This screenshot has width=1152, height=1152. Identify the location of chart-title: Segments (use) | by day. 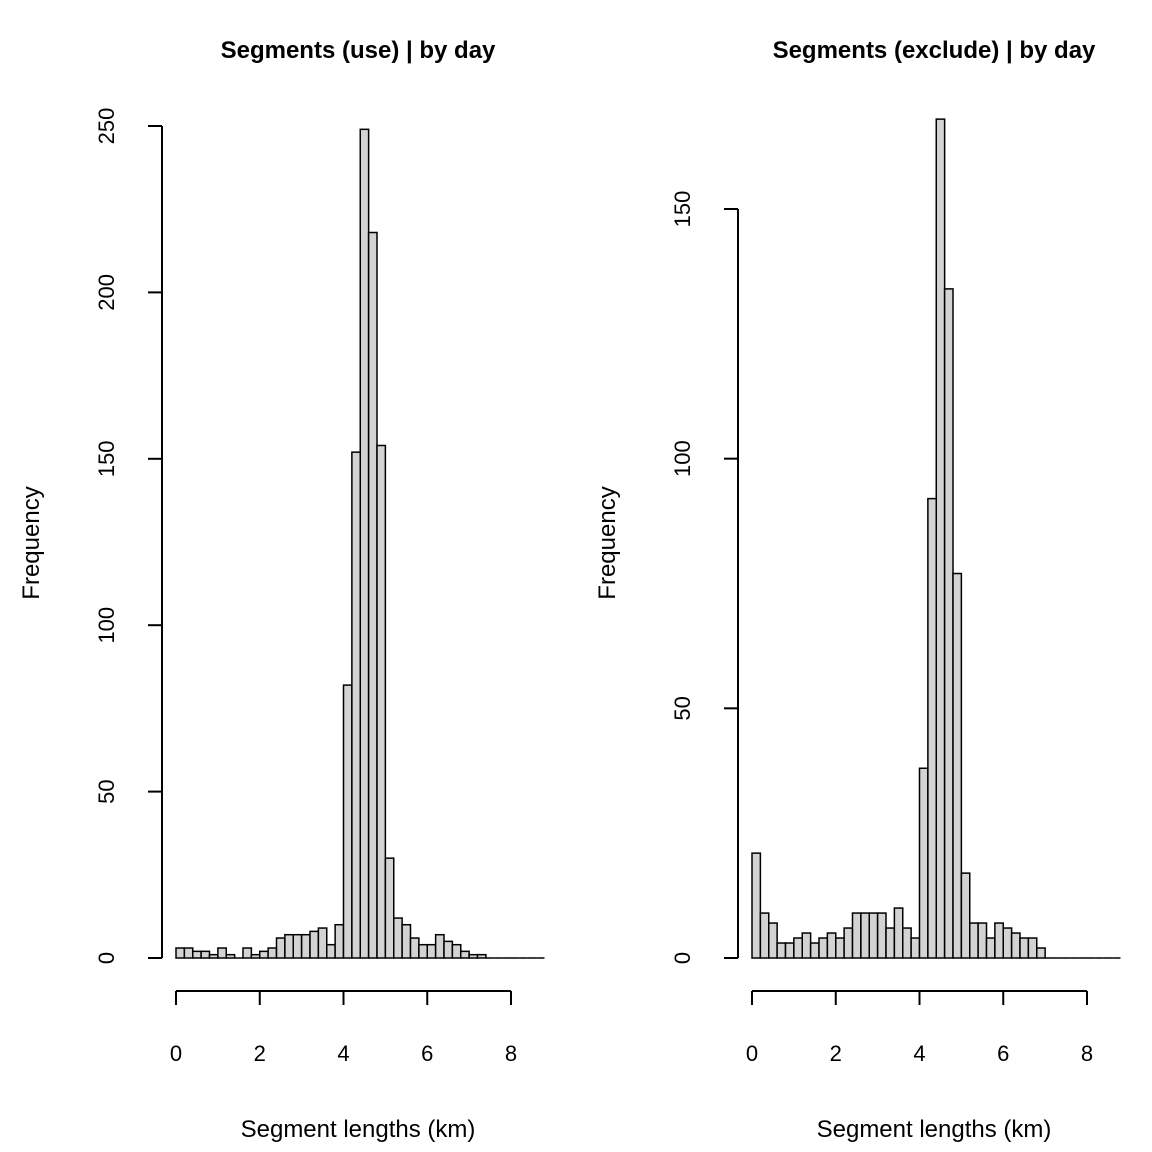
(358, 50).